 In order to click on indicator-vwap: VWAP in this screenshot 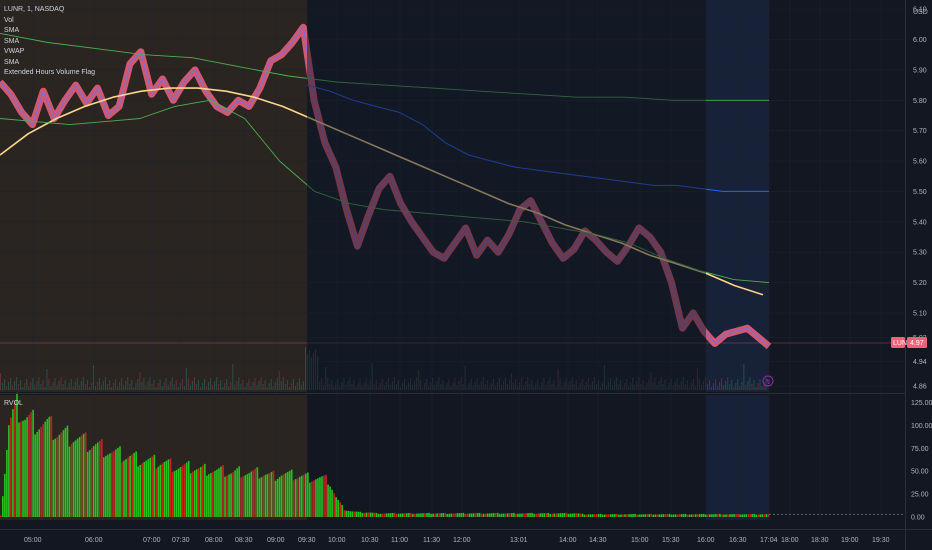, I will do `click(14, 51)`.